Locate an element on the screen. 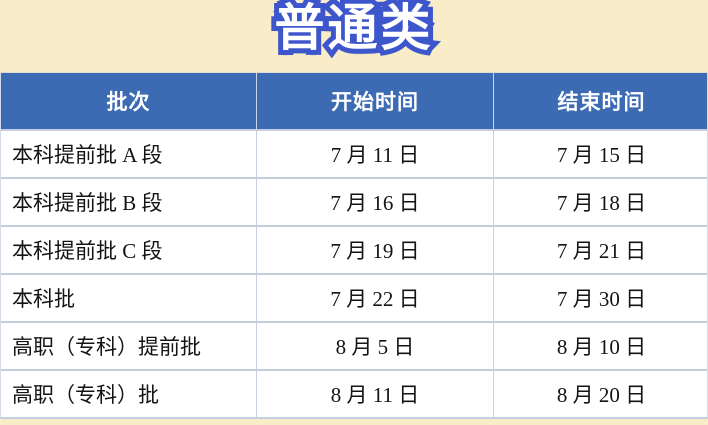 This screenshot has width=708, height=425. table-row: 本科提前批 A 段 7 月 11 日 7 月 15 日 is located at coordinates (354, 153).